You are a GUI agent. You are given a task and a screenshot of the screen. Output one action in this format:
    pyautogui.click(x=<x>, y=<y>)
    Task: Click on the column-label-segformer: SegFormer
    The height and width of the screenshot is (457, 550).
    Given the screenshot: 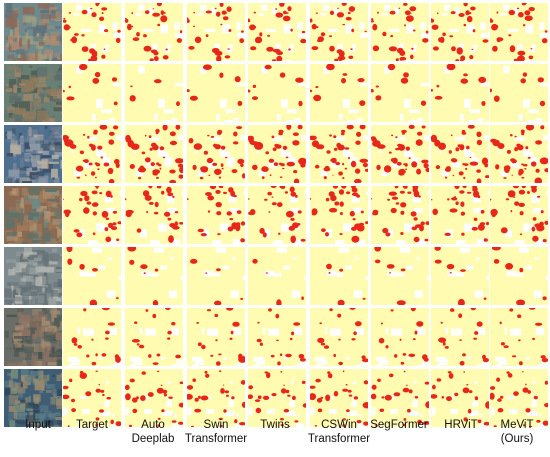 What is the action you would take?
    pyautogui.click(x=399, y=425)
    